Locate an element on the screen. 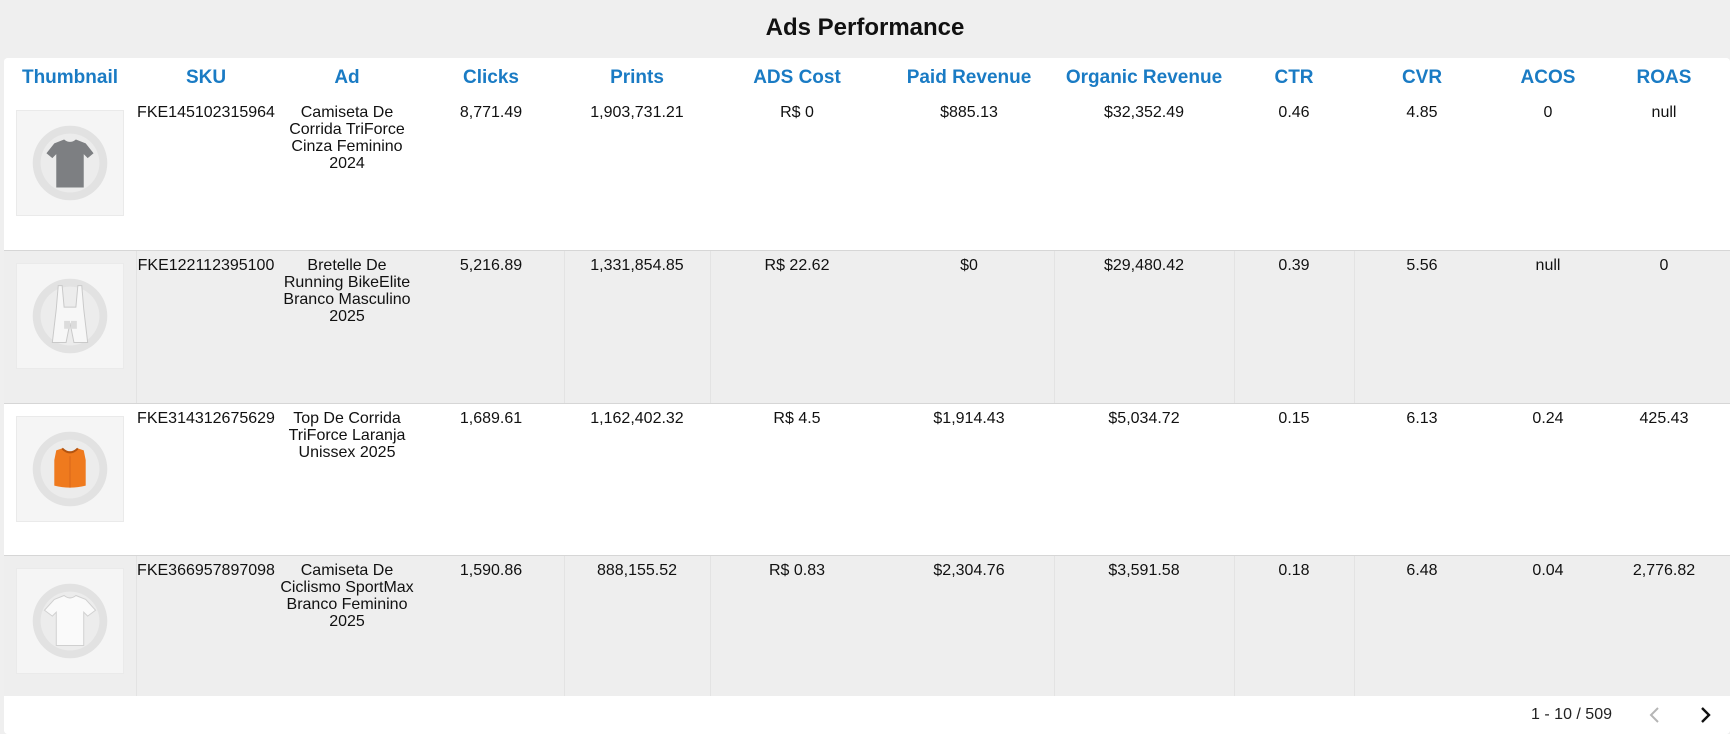 Image resolution: width=1730 pixels, height=734 pixels. acos-cell: 0.04 is located at coordinates (1548, 570).